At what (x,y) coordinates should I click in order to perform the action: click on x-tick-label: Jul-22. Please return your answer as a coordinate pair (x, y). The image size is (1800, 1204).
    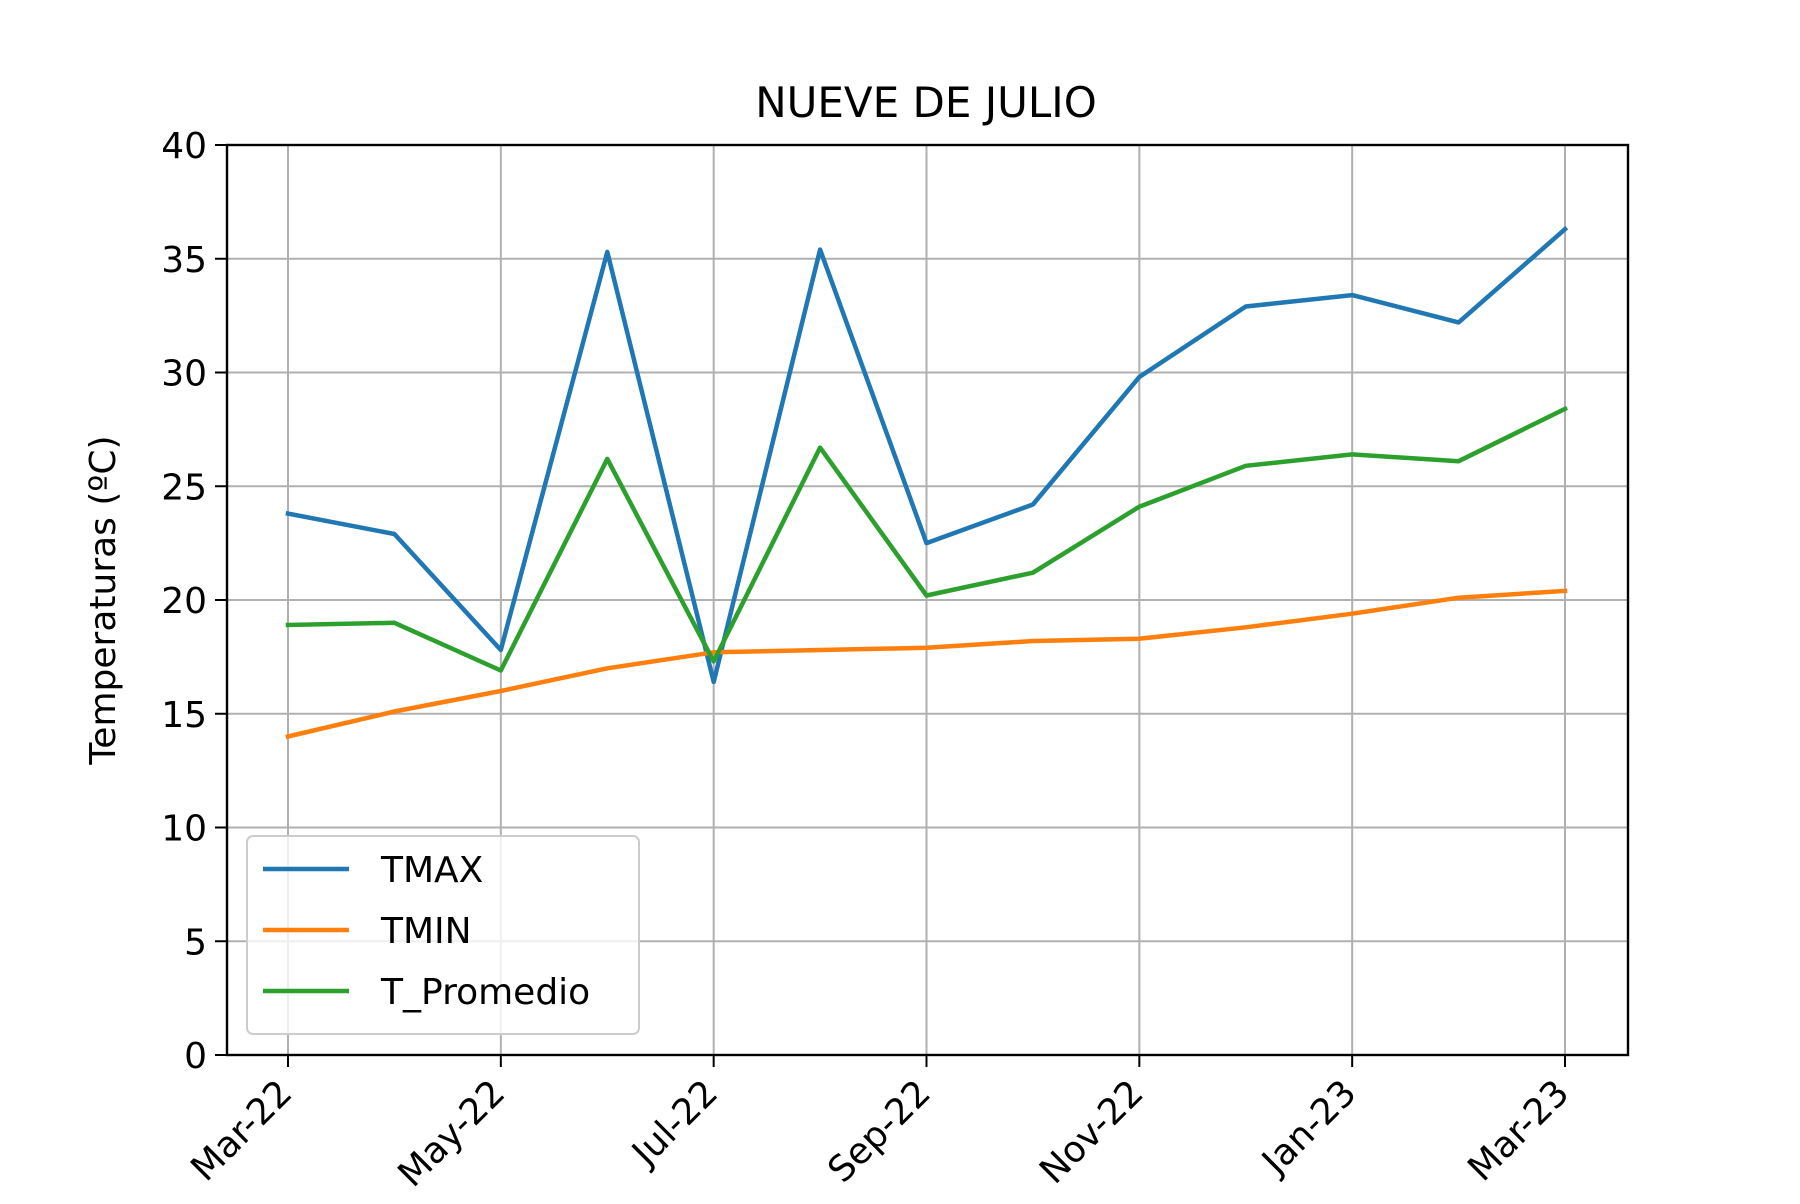
    Looking at the image, I should click on (674, 1123).